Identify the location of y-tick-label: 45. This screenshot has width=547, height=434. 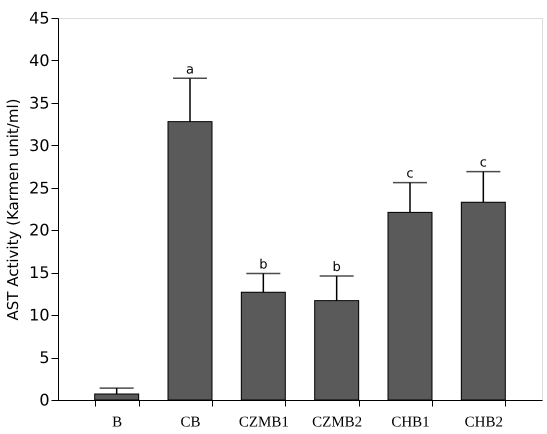
(39, 18).